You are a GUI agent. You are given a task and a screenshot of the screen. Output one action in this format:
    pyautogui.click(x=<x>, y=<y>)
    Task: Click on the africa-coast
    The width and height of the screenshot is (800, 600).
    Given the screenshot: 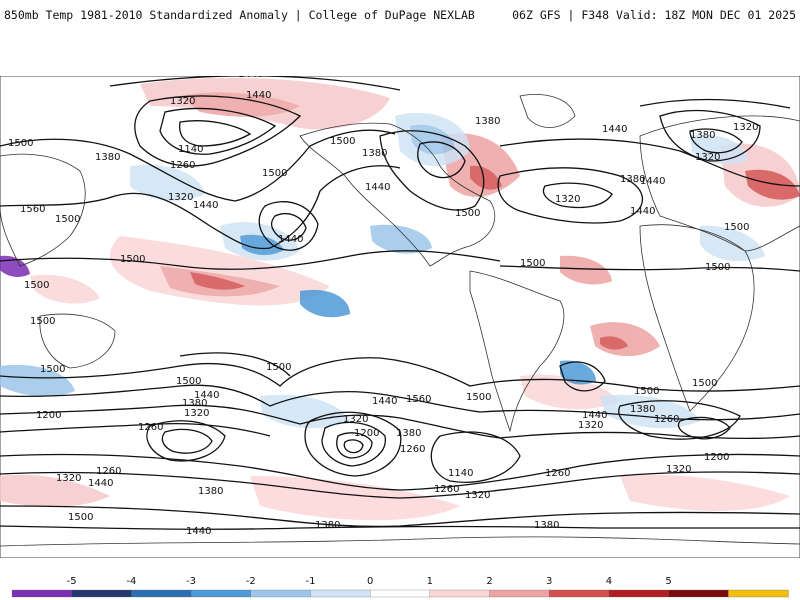 What is the action you would take?
    pyautogui.click(x=697, y=318)
    